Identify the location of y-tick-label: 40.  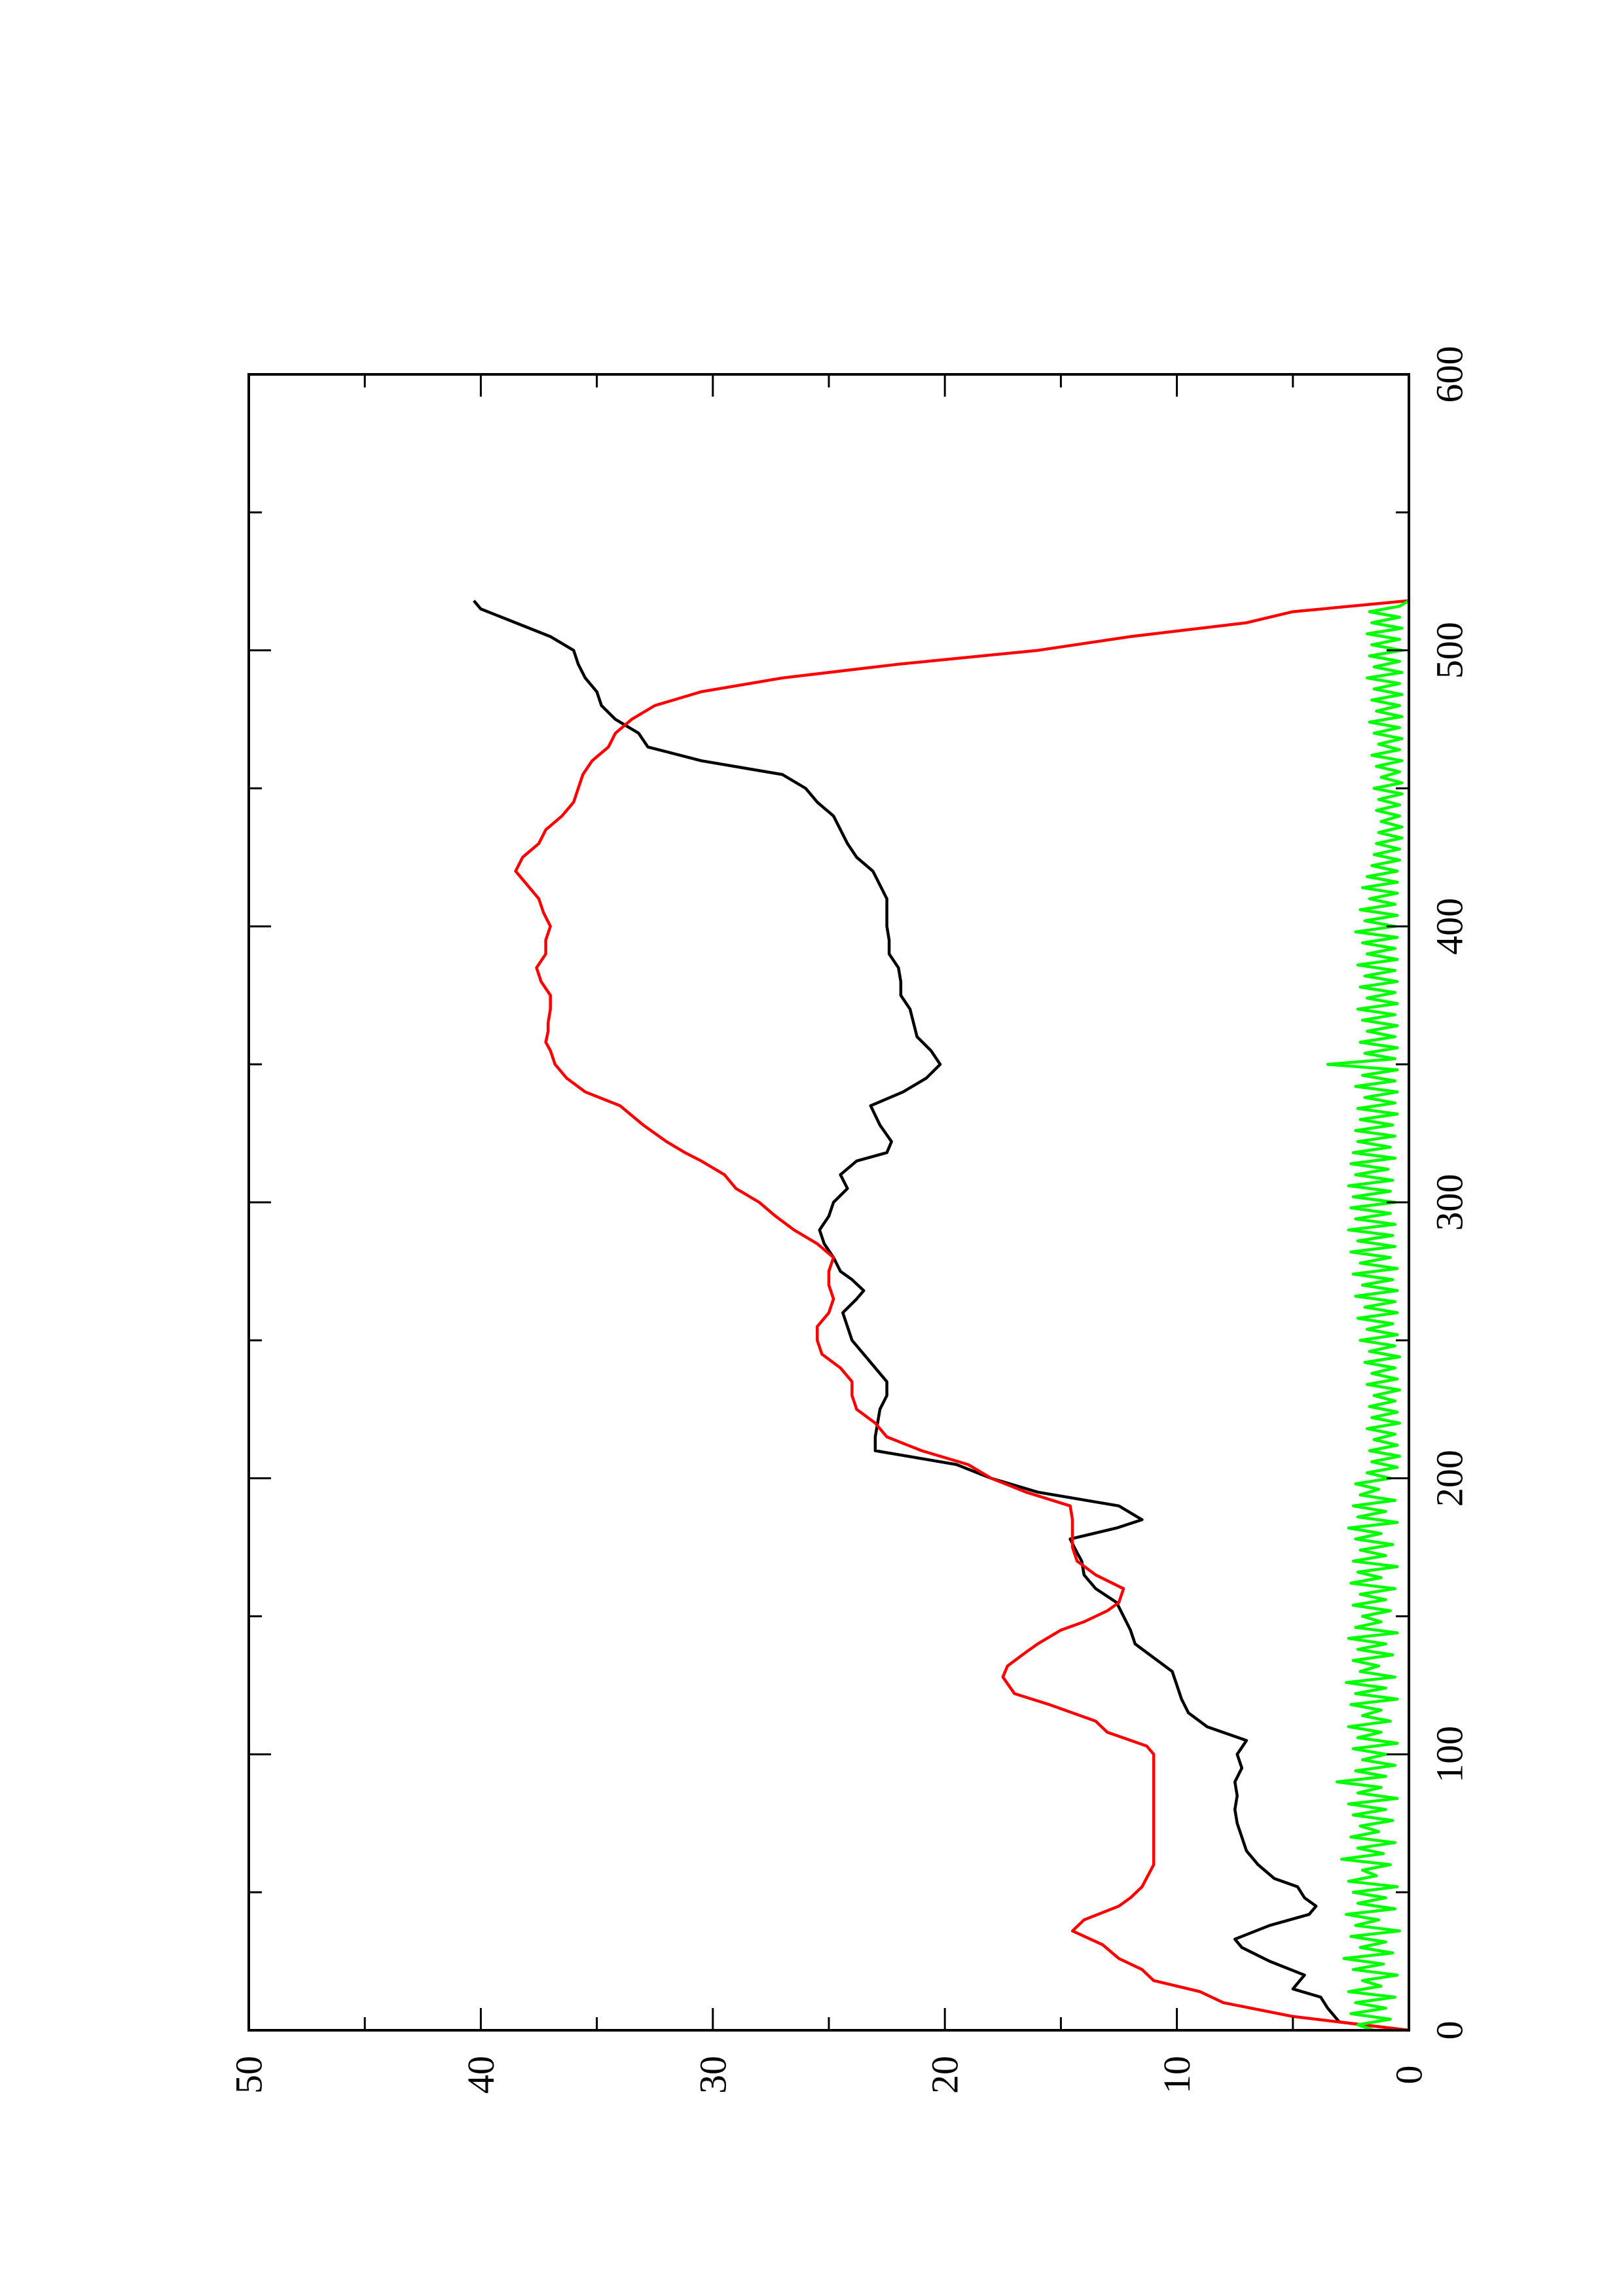
(481, 2075).